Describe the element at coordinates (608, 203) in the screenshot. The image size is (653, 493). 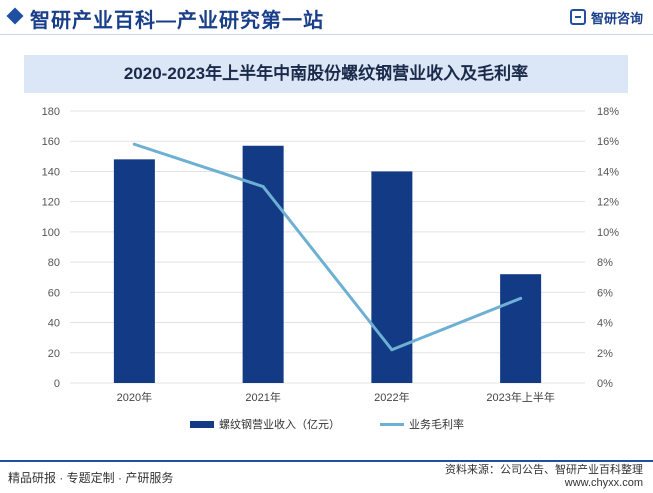
I see `y-right-tick-label: 12%` at that location.